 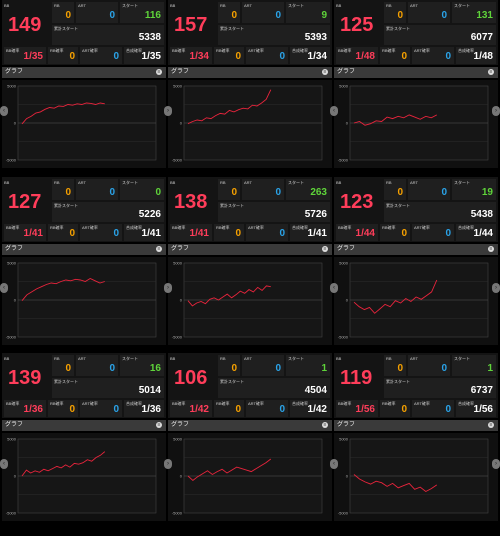 I want to click on bb-rate-cell-value: 1/36, so click(x=33, y=409).